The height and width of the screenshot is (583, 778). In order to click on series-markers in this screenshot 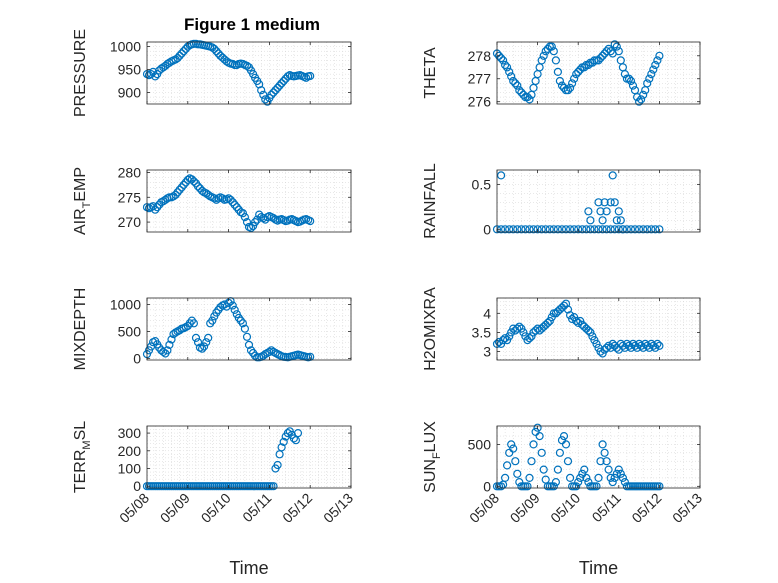, I will do `click(228, 203)`.